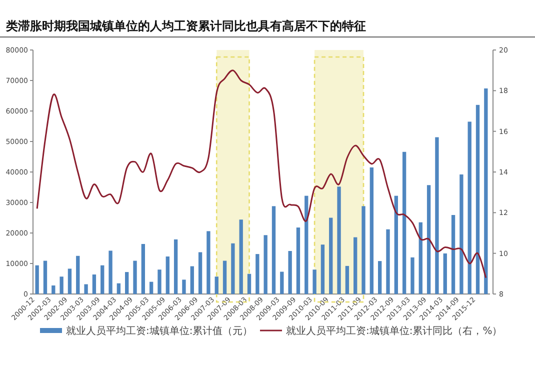  Describe the element at coordinates (394, 331) in the screenshot. I see `legend-label: 就业人员平均工资:城镇单位:累计同比（右，%）` at that location.